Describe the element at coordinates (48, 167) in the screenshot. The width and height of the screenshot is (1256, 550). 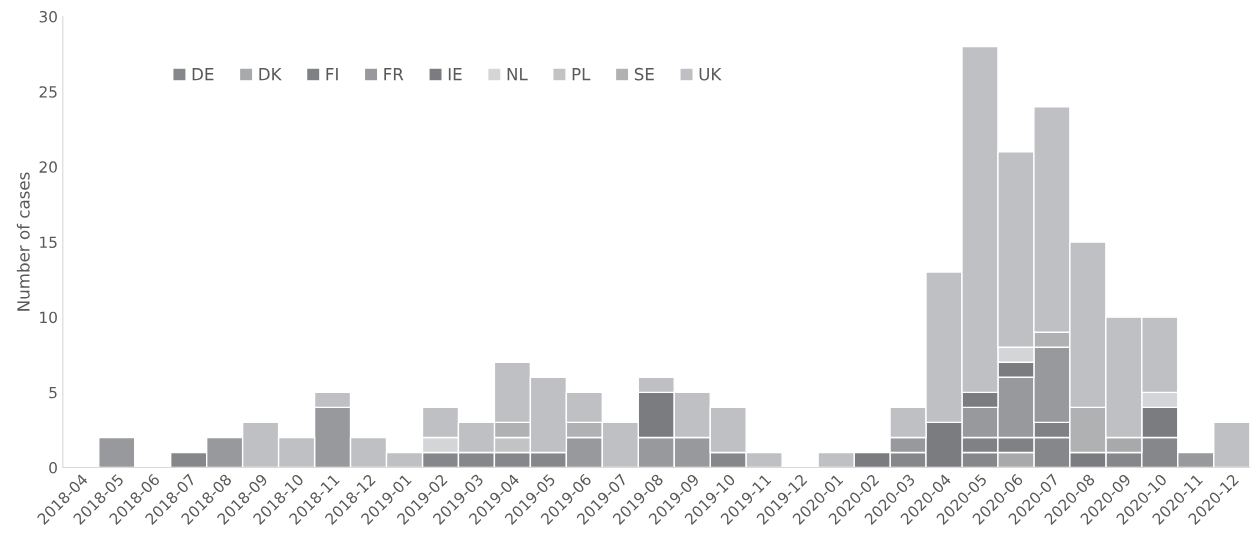
I see `y-tick-label: 20` at that location.